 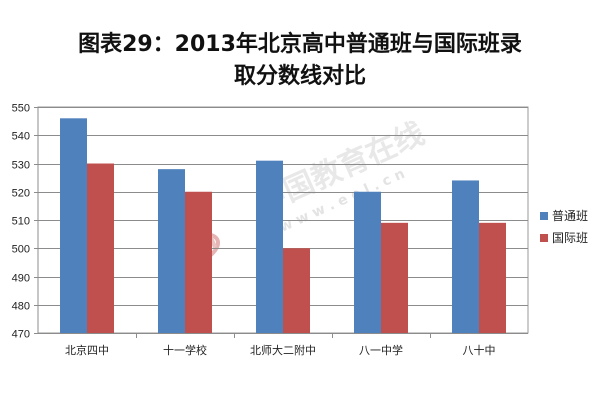 What do you see at coordinates (300, 44) in the screenshot?
I see `chart-title: 图表29：2013年北京高中普通班与国际班录` at bounding box center [300, 44].